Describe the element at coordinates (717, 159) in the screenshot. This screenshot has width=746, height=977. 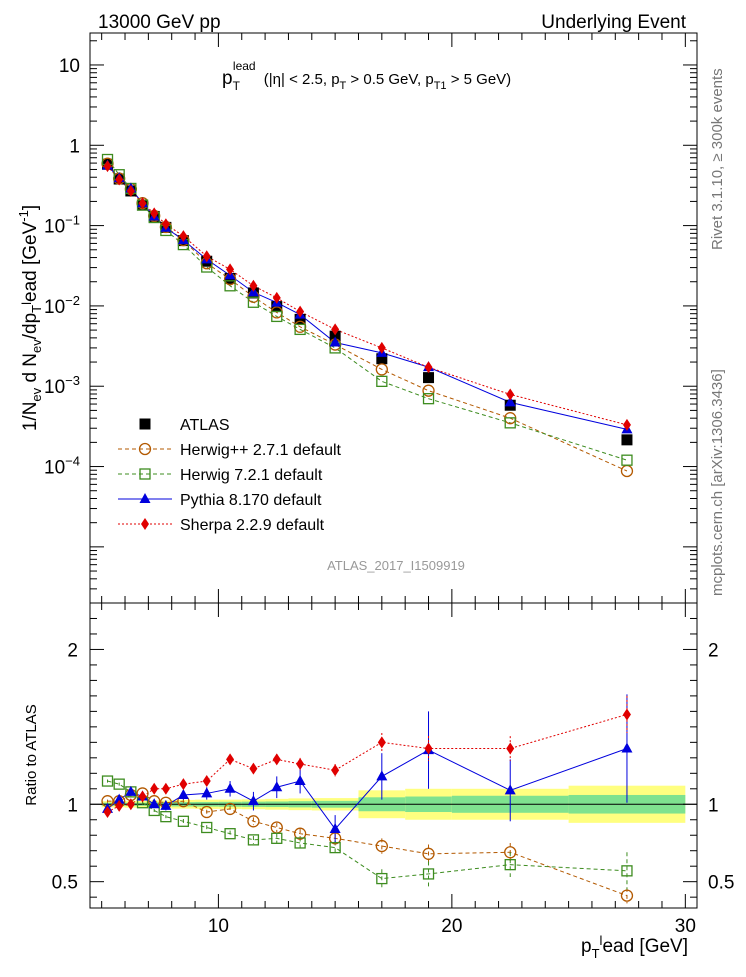
I see `rivet-label: Rivet 3.1.10, ≥ 300k events` at that location.